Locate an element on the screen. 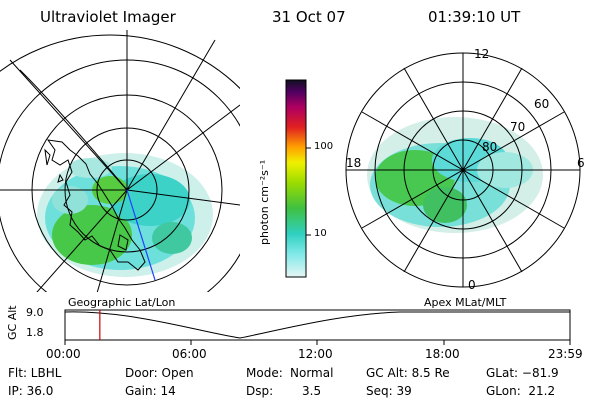 Image resolution: width=600 pixels, height=400 pixels. time-label: 01:39:10 UT is located at coordinates (474, 17).